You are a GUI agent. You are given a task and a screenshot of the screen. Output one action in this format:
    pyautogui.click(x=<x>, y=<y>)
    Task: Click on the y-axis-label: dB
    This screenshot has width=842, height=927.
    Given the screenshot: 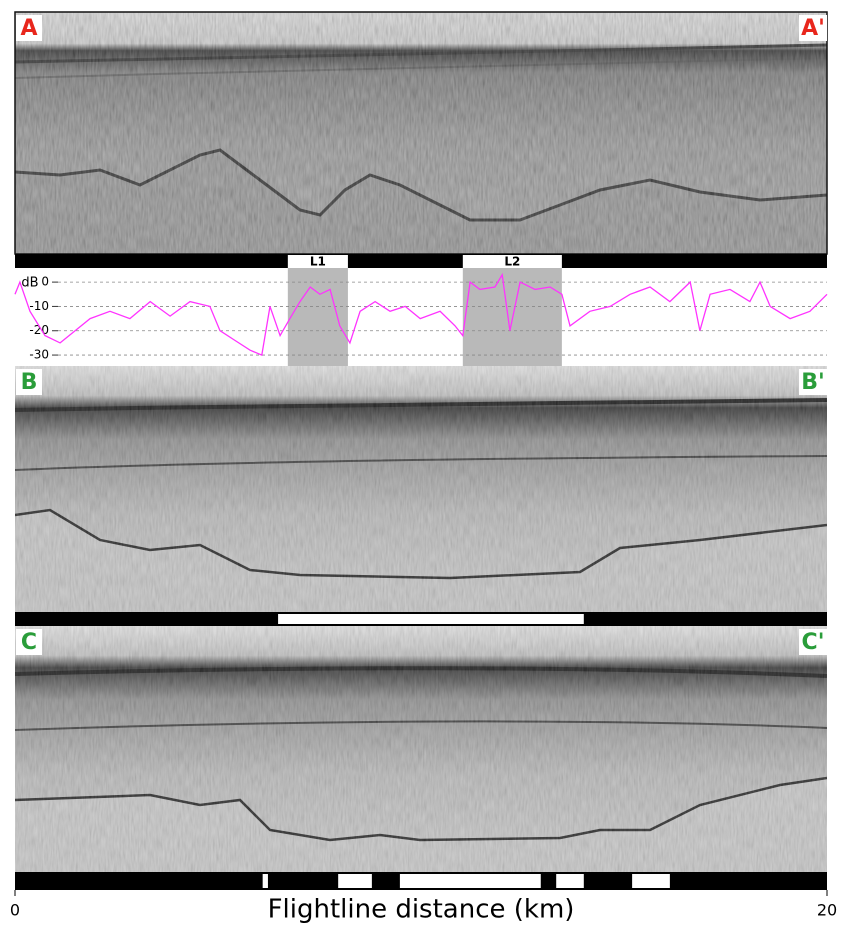 What is the action you would take?
    pyautogui.click(x=29, y=283)
    